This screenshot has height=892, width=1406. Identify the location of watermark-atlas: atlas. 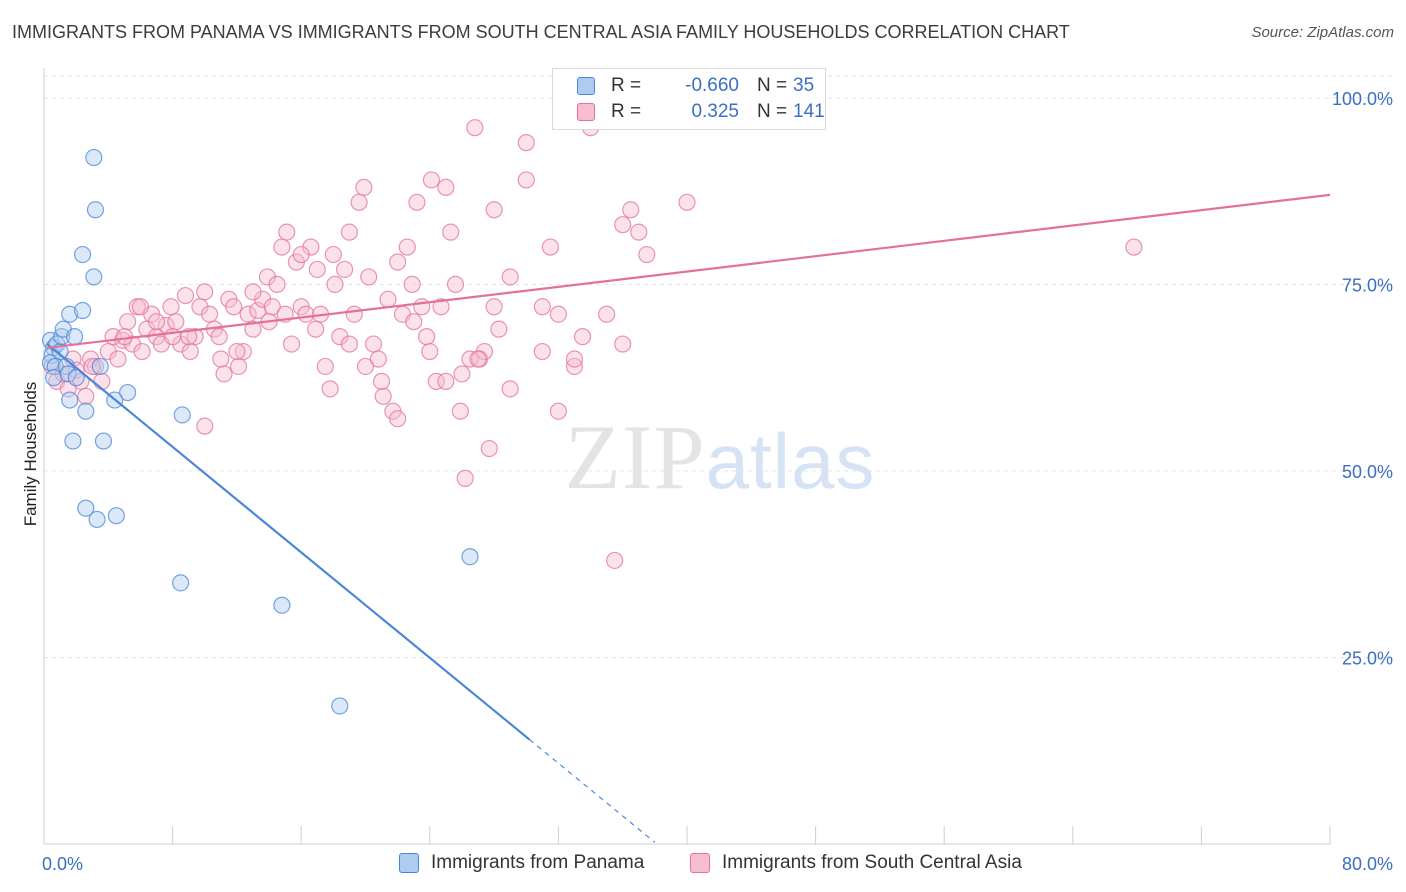
(791, 461).